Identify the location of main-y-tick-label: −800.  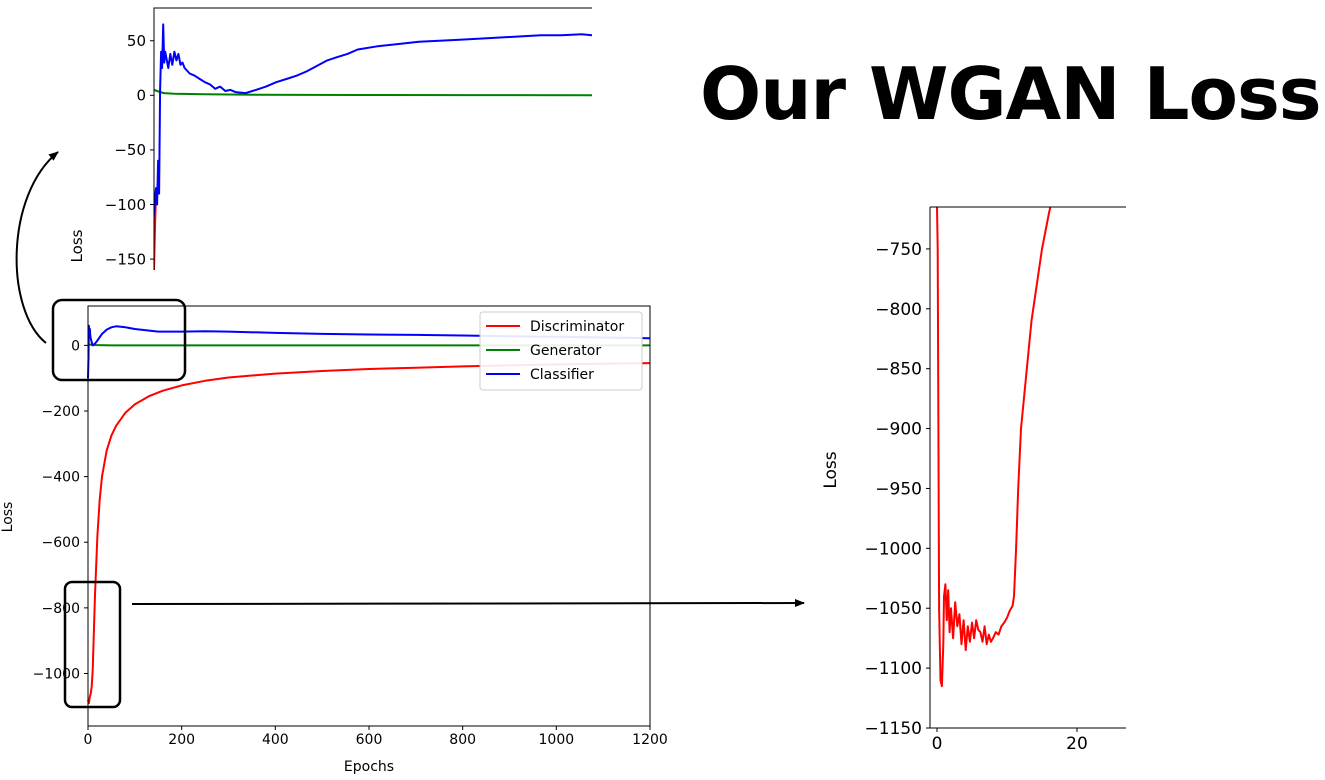
(61, 609).